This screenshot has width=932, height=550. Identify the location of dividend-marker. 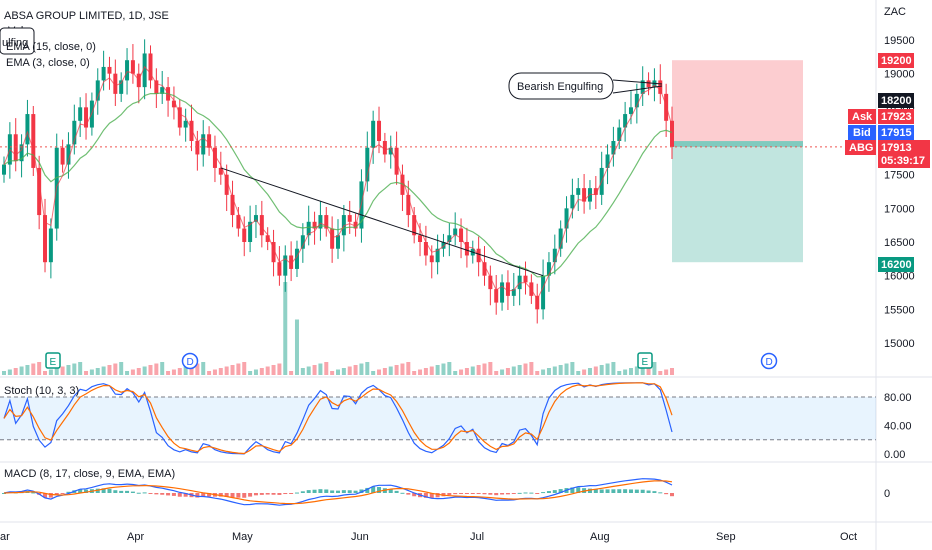
(190, 361).